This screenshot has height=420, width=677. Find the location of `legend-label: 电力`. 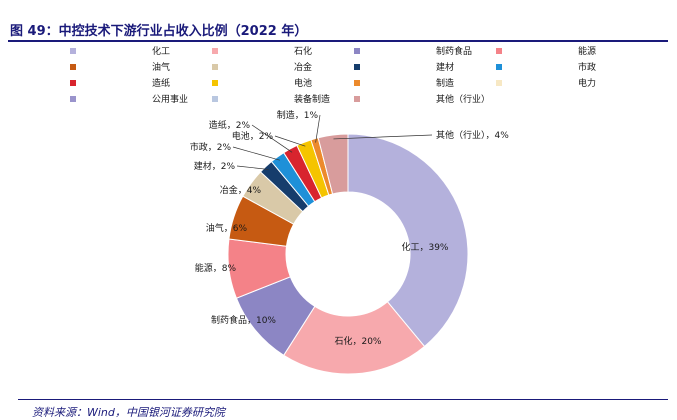

legend-label: 电力 is located at coordinates (587, 83).